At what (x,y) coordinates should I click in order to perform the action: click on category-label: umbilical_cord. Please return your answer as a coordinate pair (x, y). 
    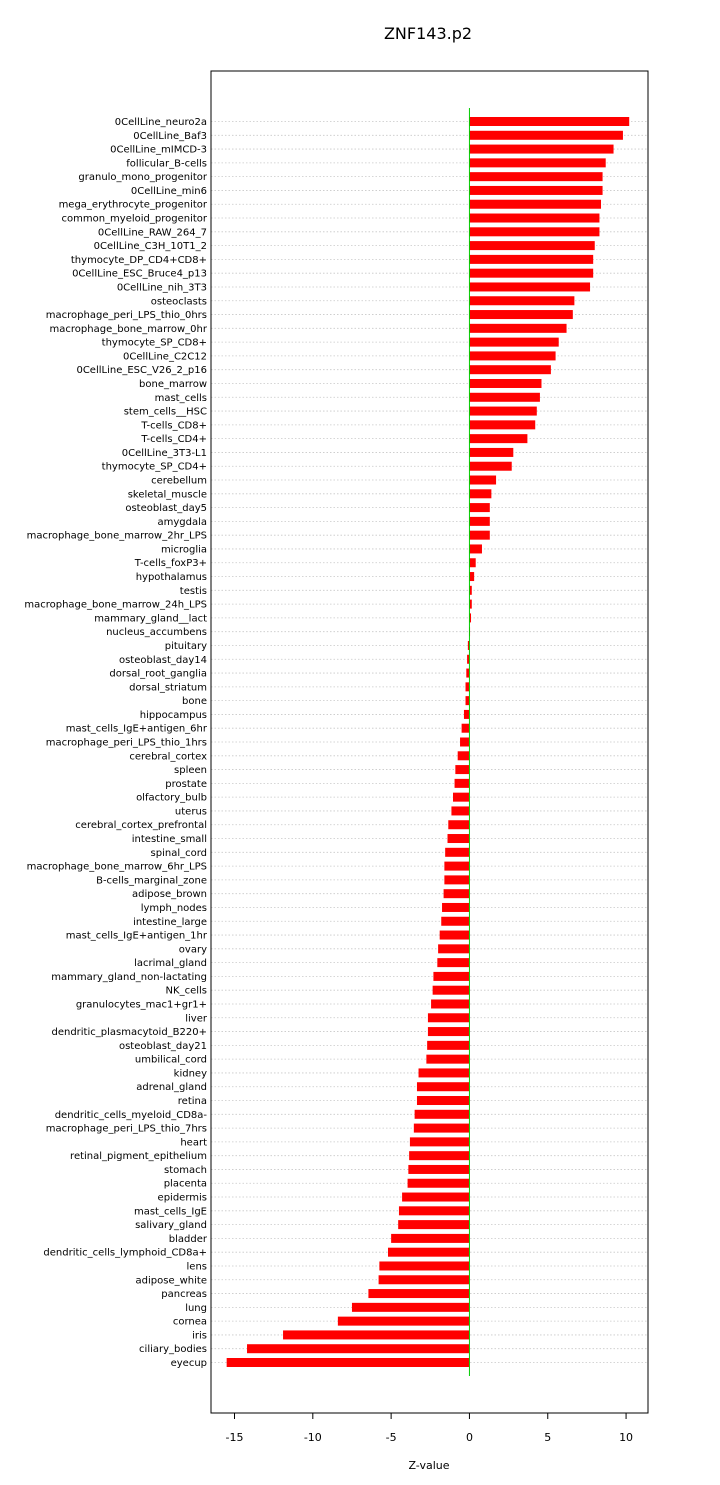
    Looking at the image, I should click on (171, 1060).